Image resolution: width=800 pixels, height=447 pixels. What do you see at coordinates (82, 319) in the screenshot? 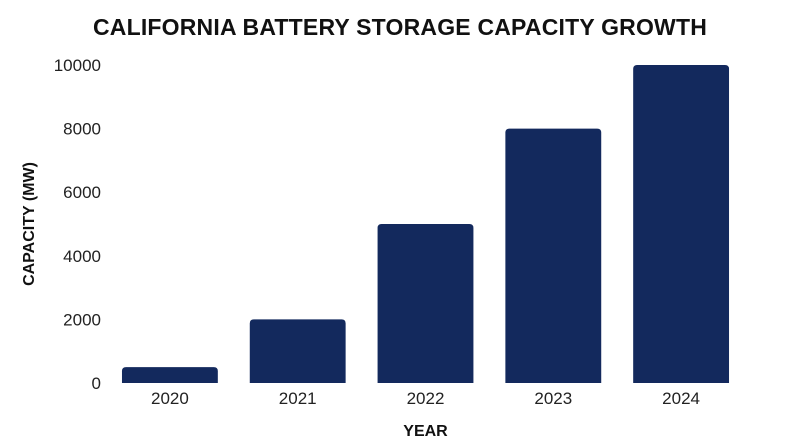
I see `y-tick-label: 2000` at bounding box center [82, 319].